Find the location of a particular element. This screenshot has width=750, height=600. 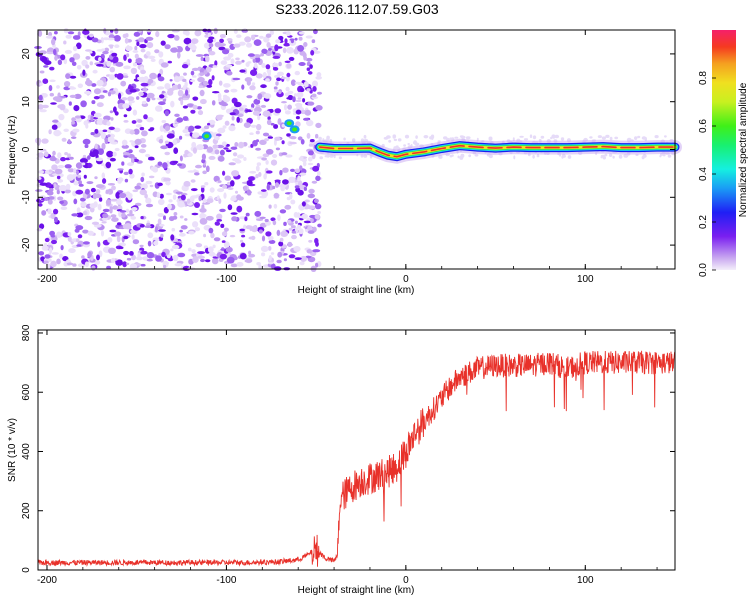

snr-x-tick-label-3: 100 is located at coordinates (585, 580).